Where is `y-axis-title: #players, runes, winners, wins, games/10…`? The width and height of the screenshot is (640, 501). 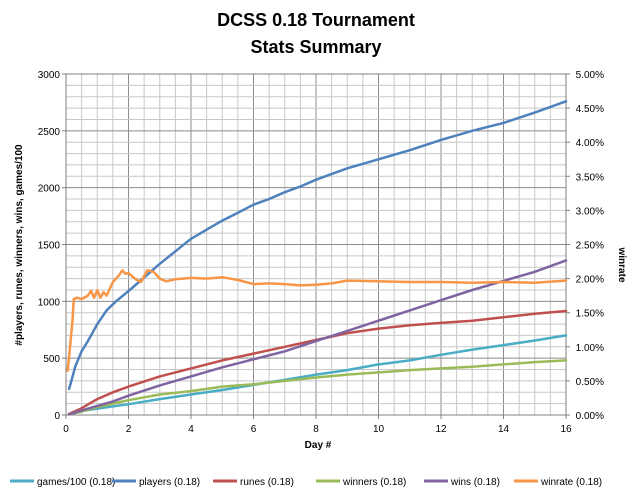
y-axis-title: #players, runes, winners, wins, games/10… is located at coordinates (19, 245).